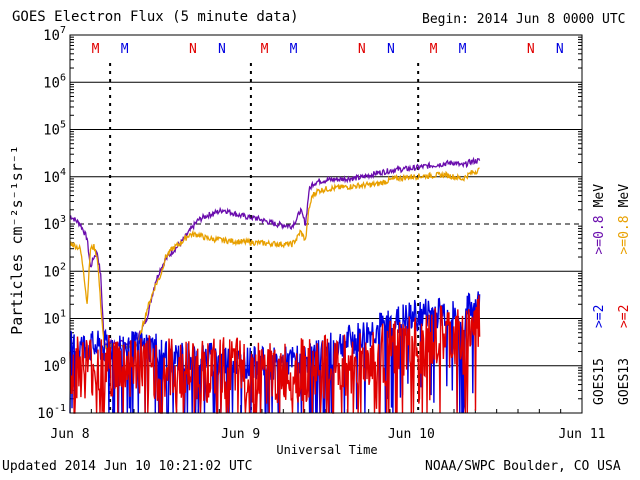  I want to click on x-tick-label: Jun 8, so click(69, 434).